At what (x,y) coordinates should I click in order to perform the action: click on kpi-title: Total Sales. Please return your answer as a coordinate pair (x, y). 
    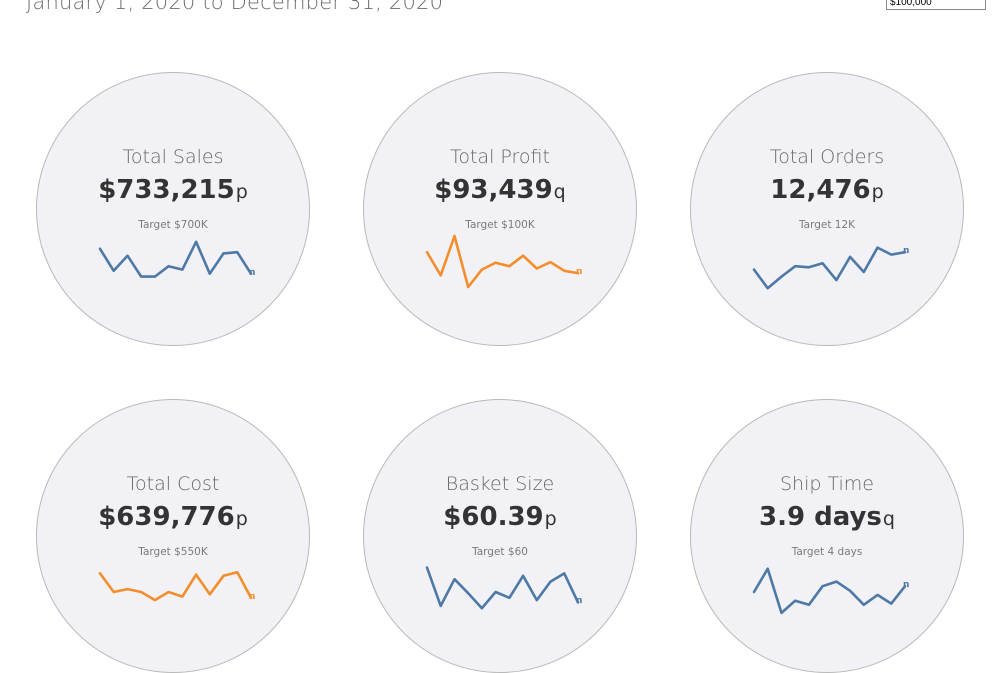
    Looking at the image, I should click on (173, 157).